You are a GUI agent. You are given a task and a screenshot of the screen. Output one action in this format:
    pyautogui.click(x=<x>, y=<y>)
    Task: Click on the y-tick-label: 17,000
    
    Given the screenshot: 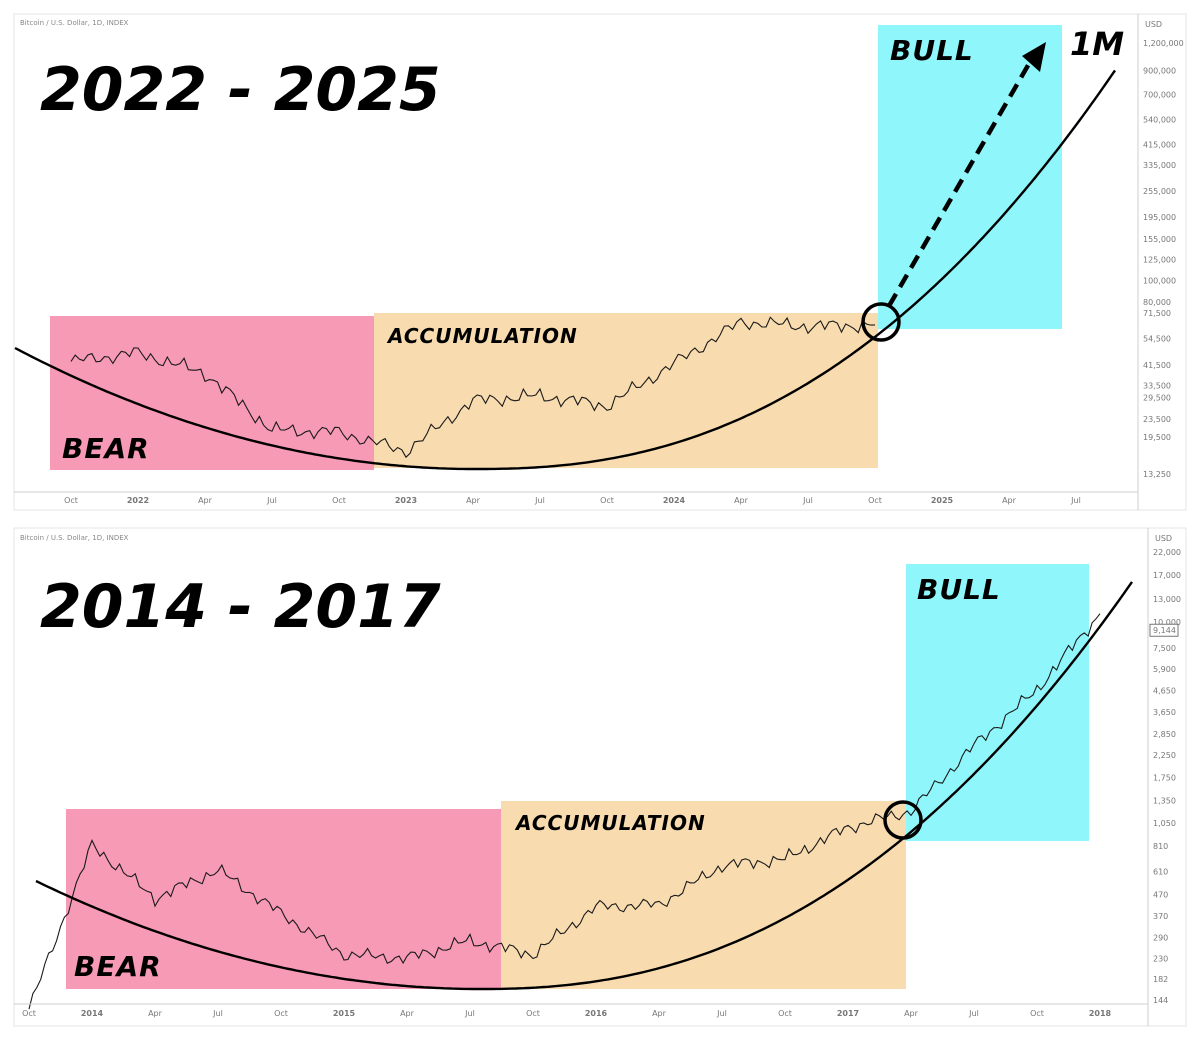 What is the action you would take?
    pyautogui.click(x=1167, y=575)
    